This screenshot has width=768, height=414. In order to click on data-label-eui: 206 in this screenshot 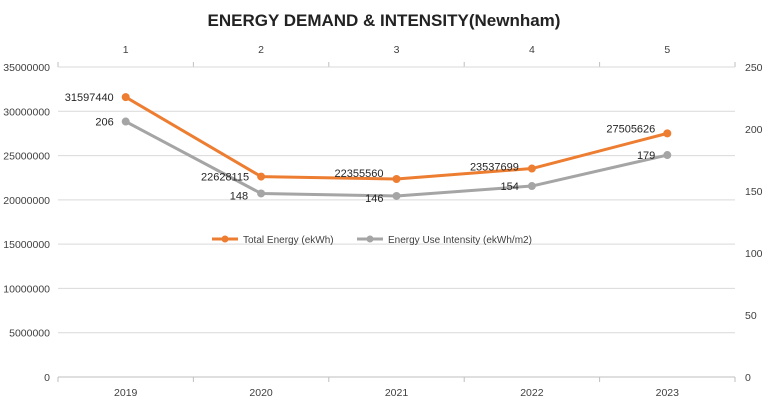, I will do `click(104, 123)`.